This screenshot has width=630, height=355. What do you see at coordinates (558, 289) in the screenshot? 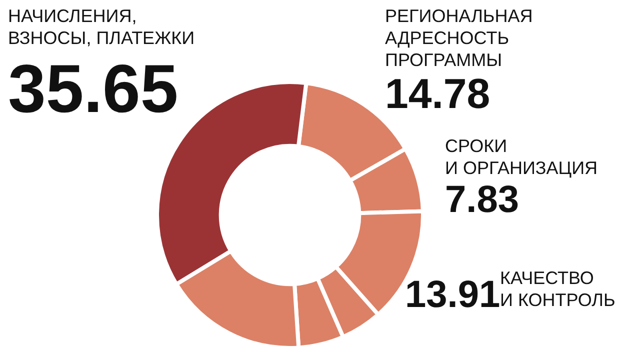
I see `slice-label: КАЧЕСТВО И КОНТРОЛЬ` at bounding box center [558, 289].